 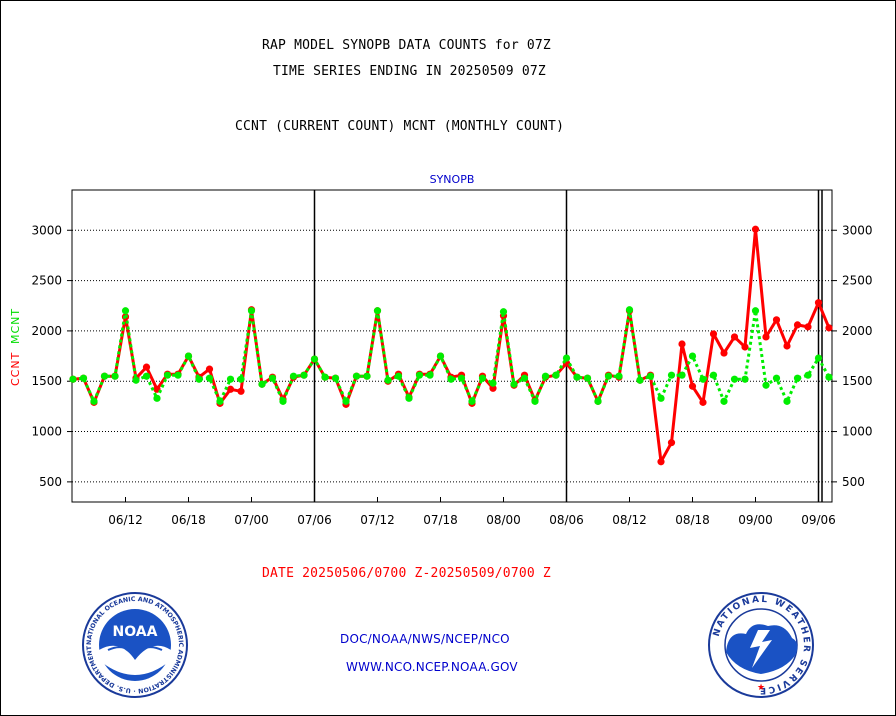 What do you see at coordinates (377, 520) in the screenshot?
I see `x-tick-label: 07/12` at bounding box center [377, 520].